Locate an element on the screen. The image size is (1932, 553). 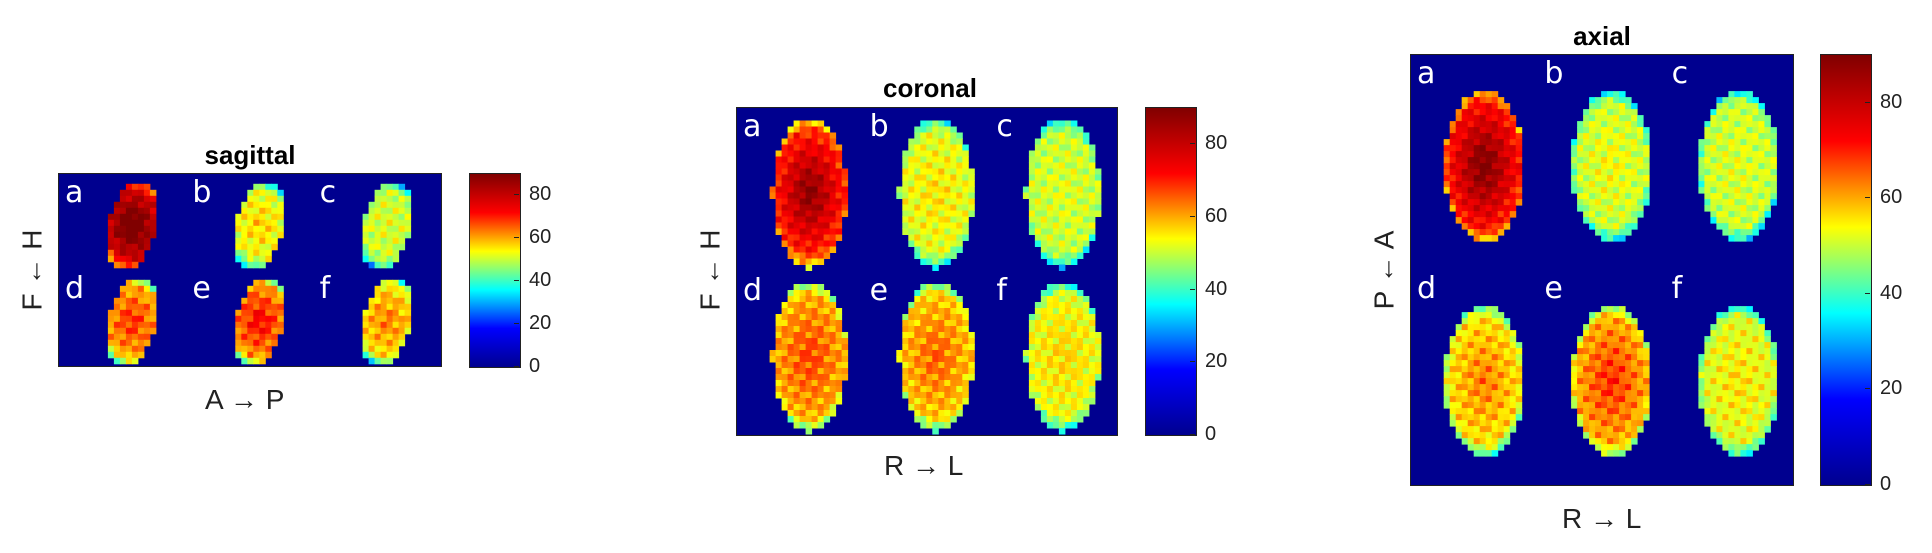
panel-title: axial is located at coordinates (1602, 36).